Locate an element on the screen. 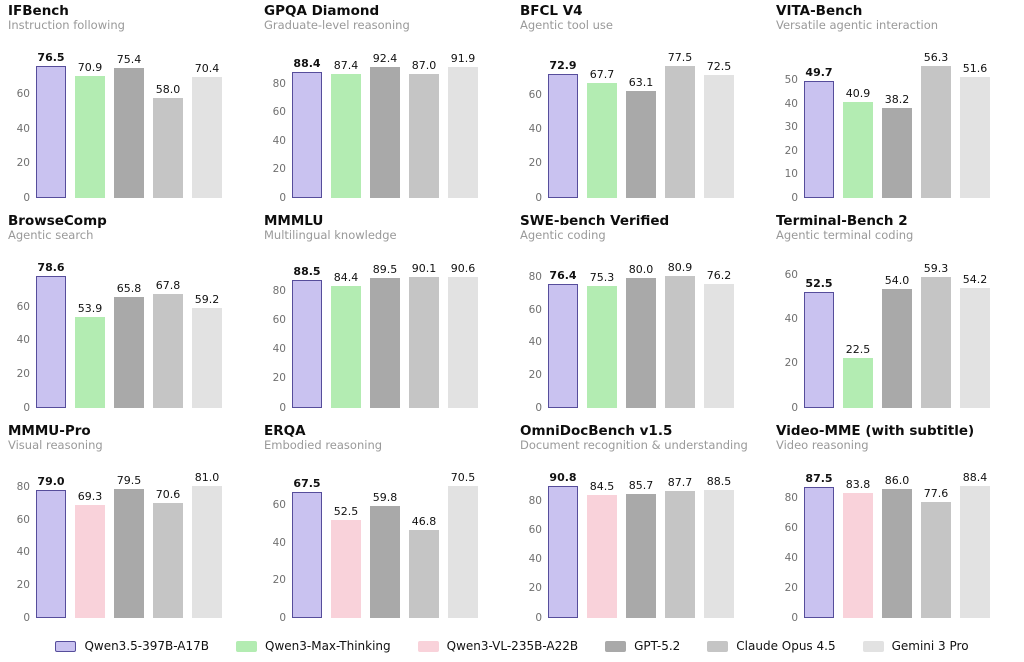 The height and width of the screenshot is (662, 1024). bar-group: 63.1 is located at coordinates (641, 124).